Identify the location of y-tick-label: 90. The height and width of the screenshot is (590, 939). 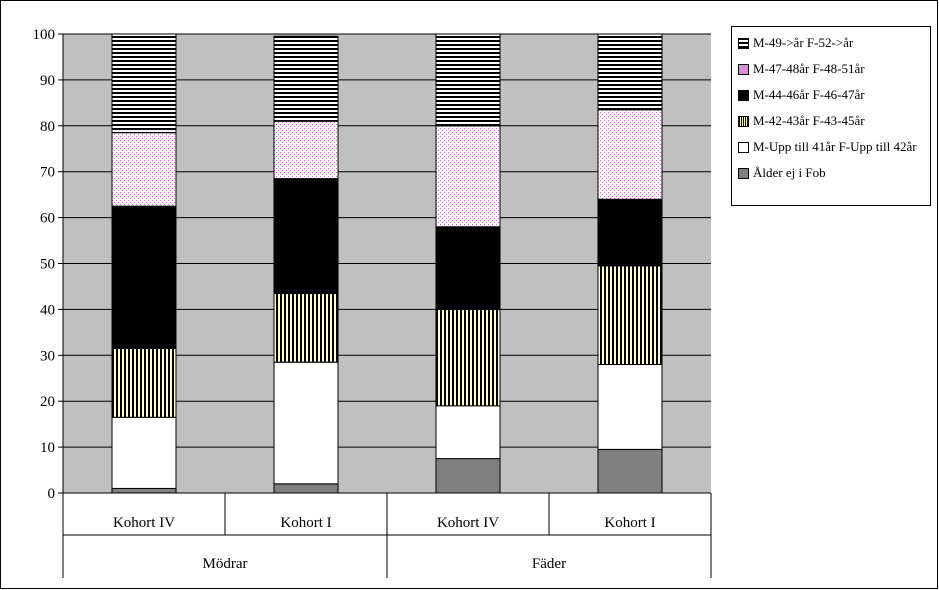
(47, 81).